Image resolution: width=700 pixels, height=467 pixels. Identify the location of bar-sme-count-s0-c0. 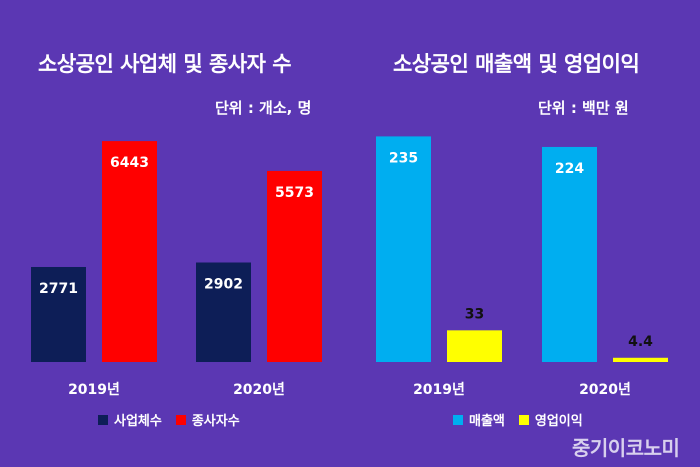
(58, 314).